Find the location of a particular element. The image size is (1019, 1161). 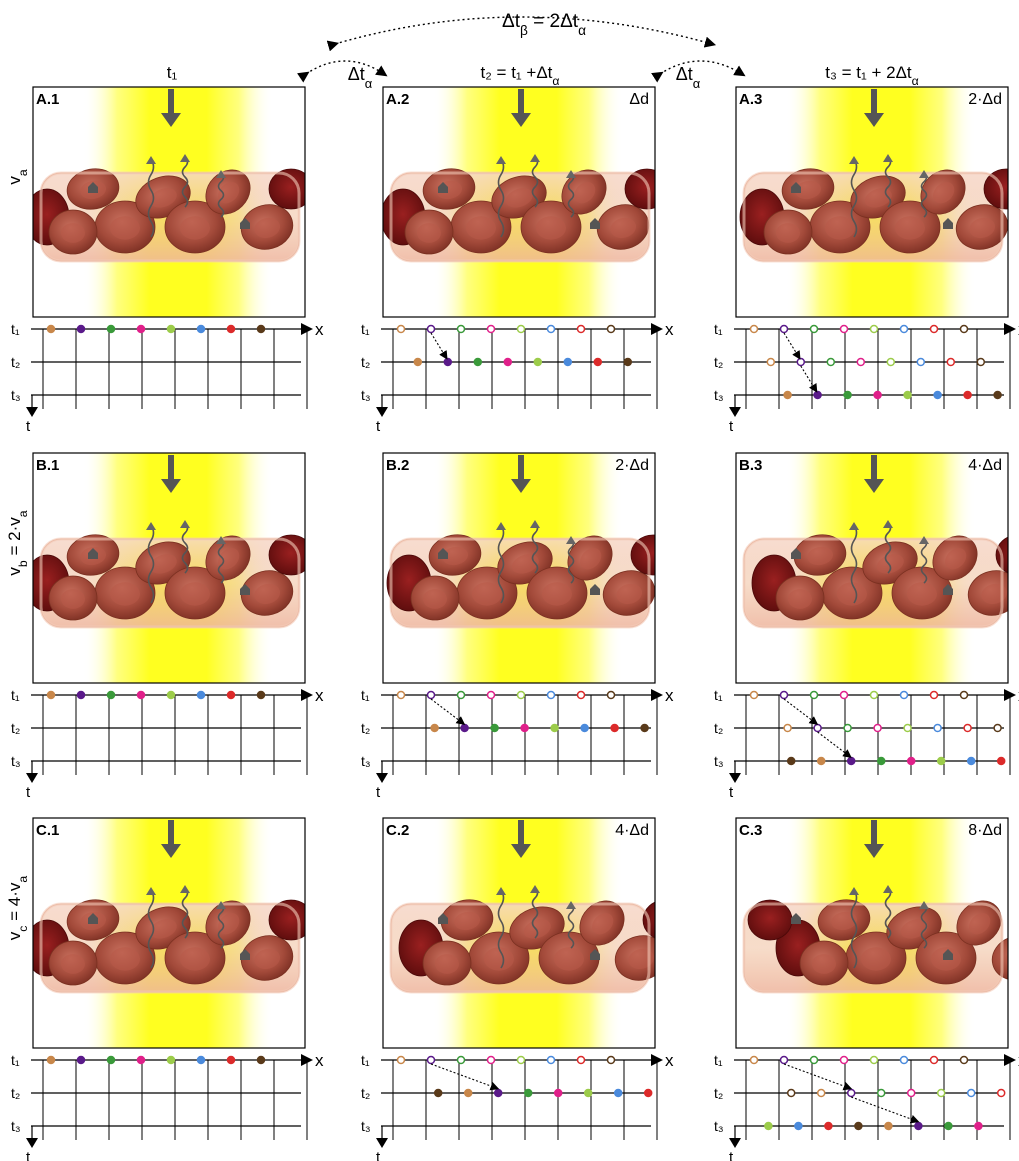

panel-C.2: C.2 4·Δd t₁ t₂ t₃ x t is located at coordinates (517, 989).